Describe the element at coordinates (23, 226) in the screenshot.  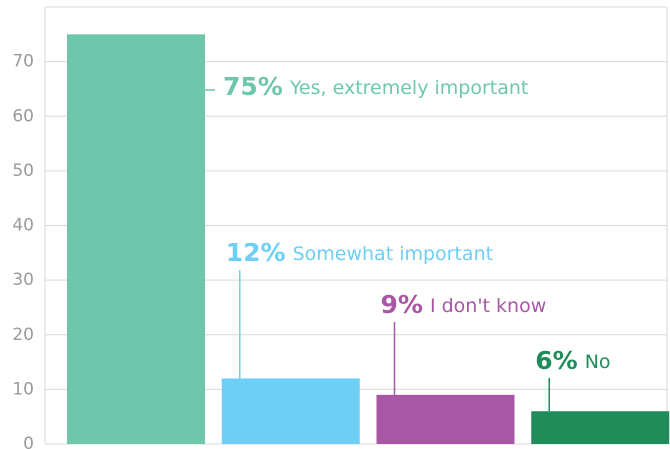
I see `y-tick-label: 40` at that location.